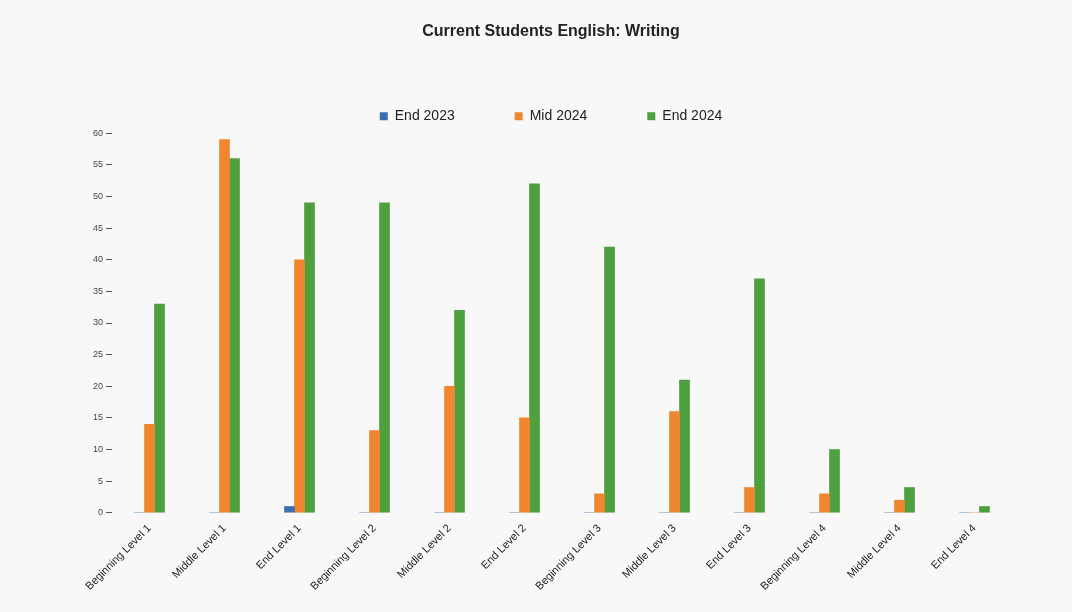 The image size is (1072, 612). I want to click on legend-label: Mid 2024, so click(558, 115).